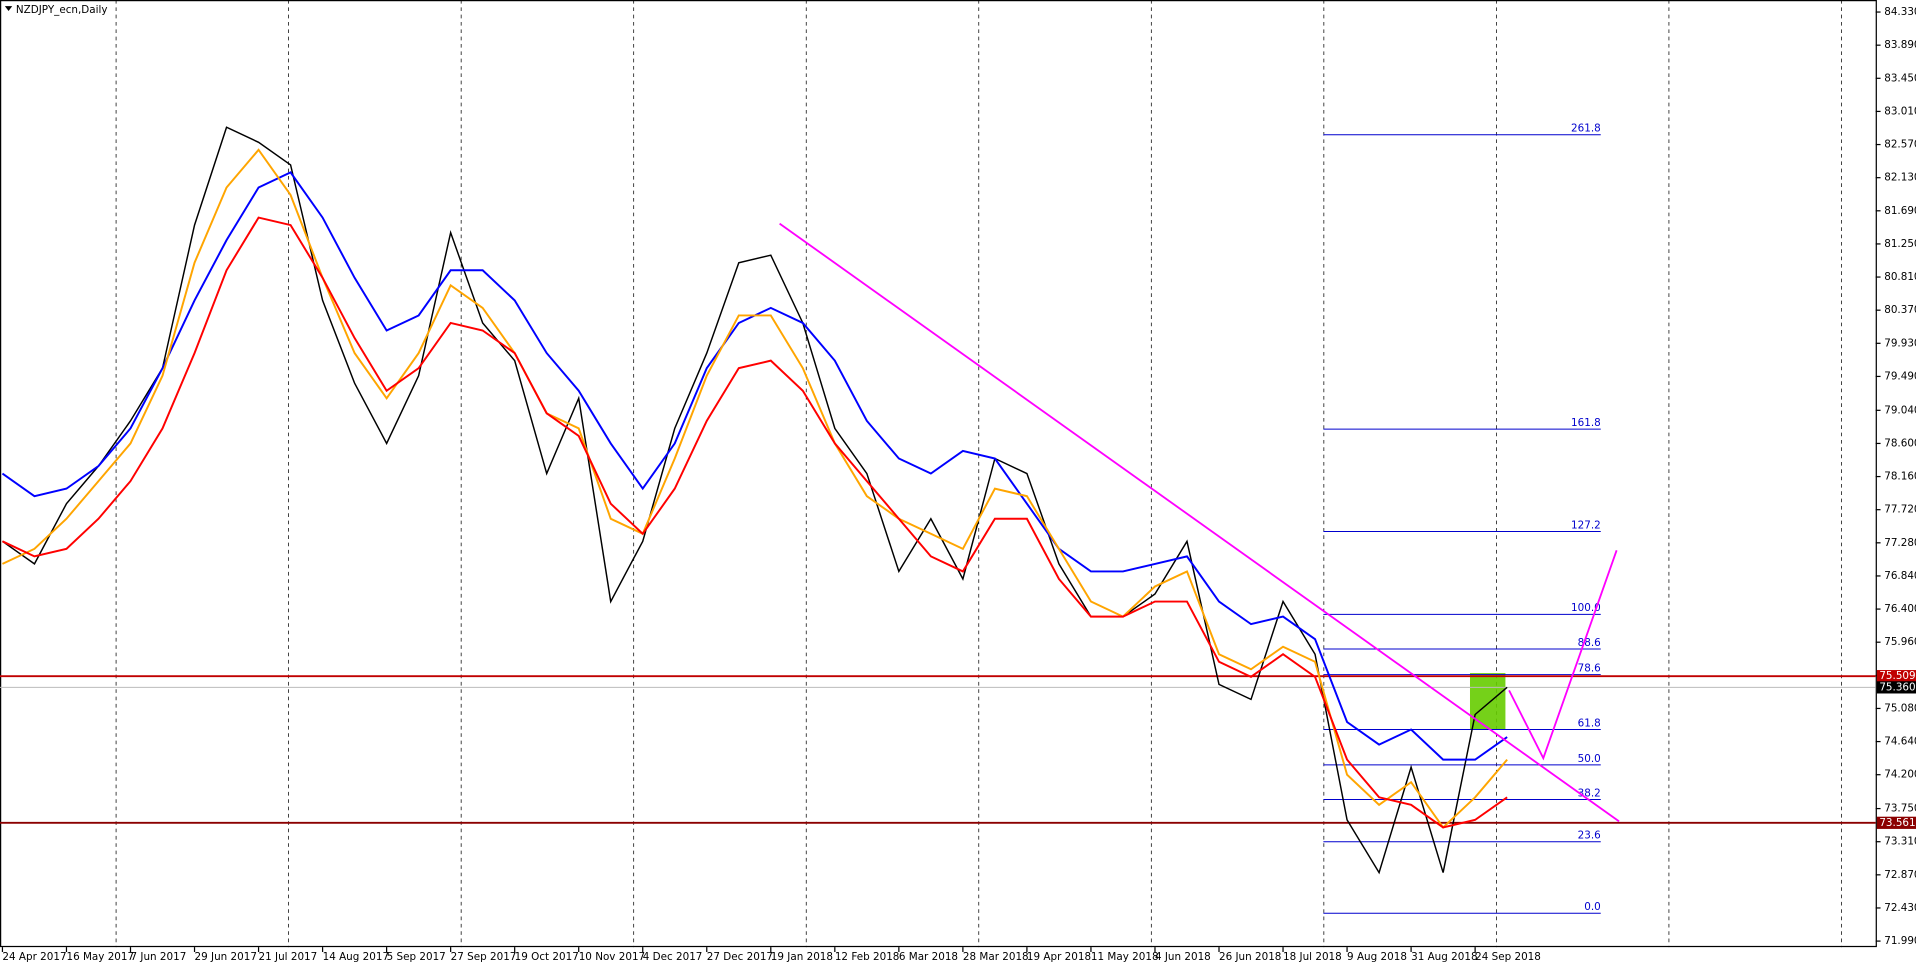 The height and width of the screenshot is (963, 1916). Describe the element at coordinates (1900, 576) in the screenshot. I see `y-tick-label: 76.840` at that location.